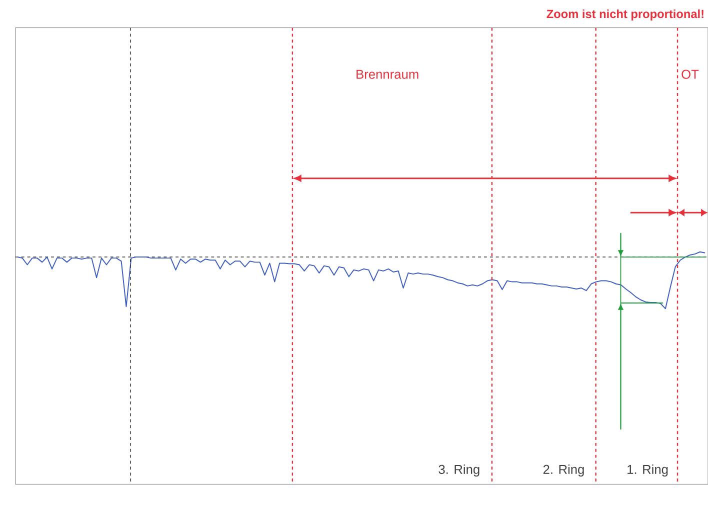 The height and width of the screenshot is (514, 708). What do you see at coordinates (387, 74) in the screenshot?
I see `text: Brennraum` at bounding box center [387, 74].